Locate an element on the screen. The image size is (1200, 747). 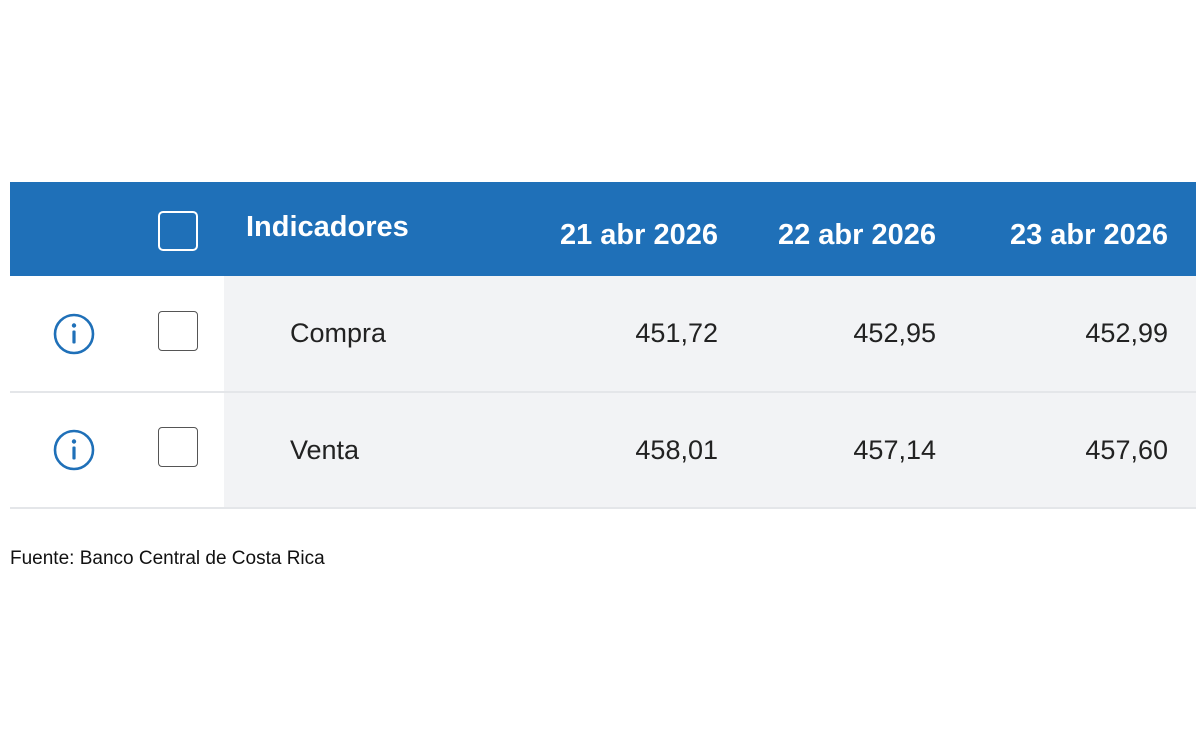
value-cell: 457,60 is located at coordinates (1080, 450).